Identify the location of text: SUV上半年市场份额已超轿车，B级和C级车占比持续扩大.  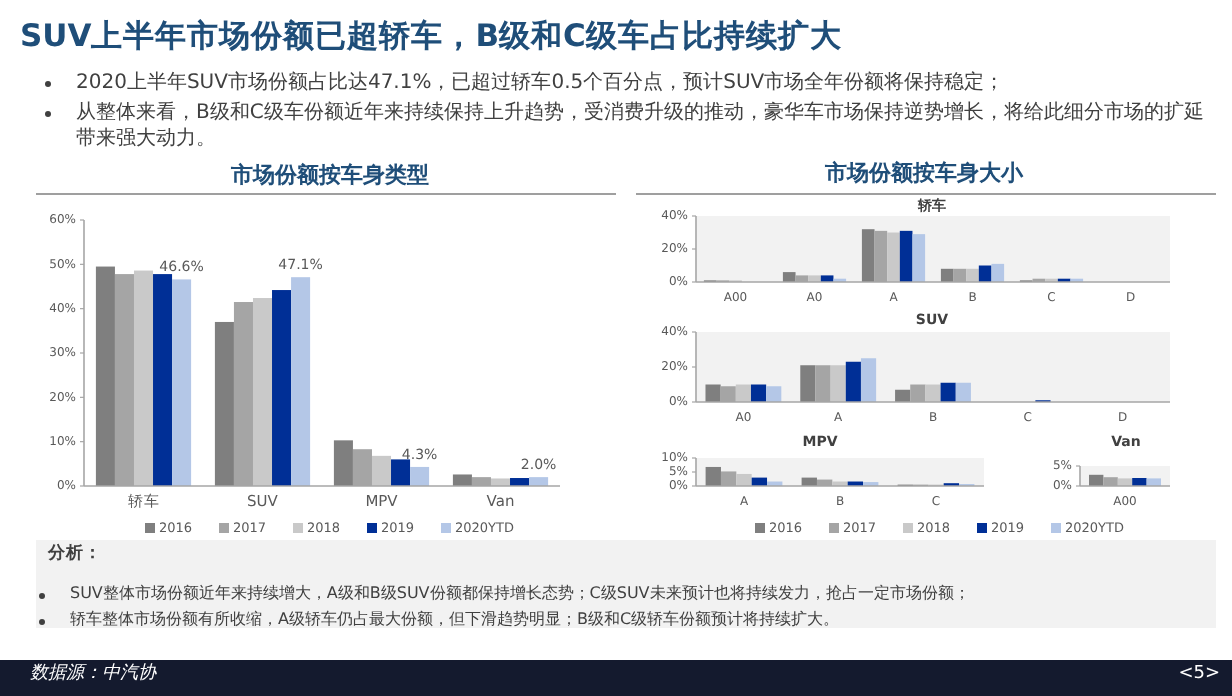
(432, 36).